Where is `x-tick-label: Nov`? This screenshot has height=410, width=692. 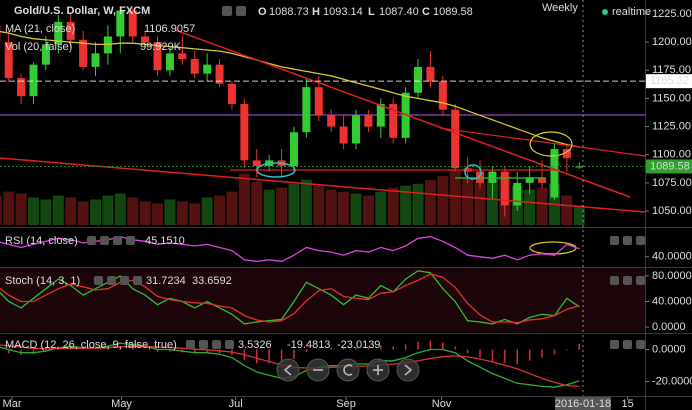 x-tick-label: Nov is located at coordinates (442, 404).